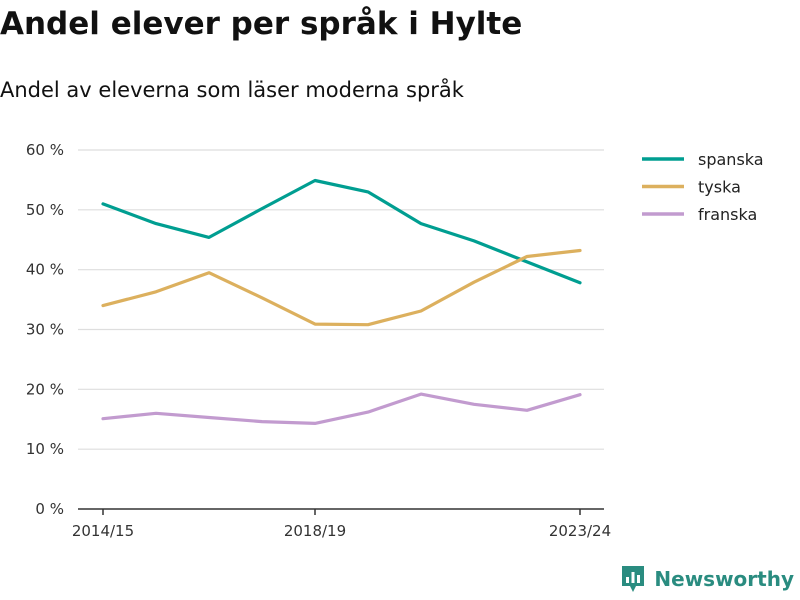 This screenshot has height=600, width=800. What do you see at coordinates (315, 531) in the screenshot?
I see `x-tick-label: 2018/19` at bounding box center [315, 531].